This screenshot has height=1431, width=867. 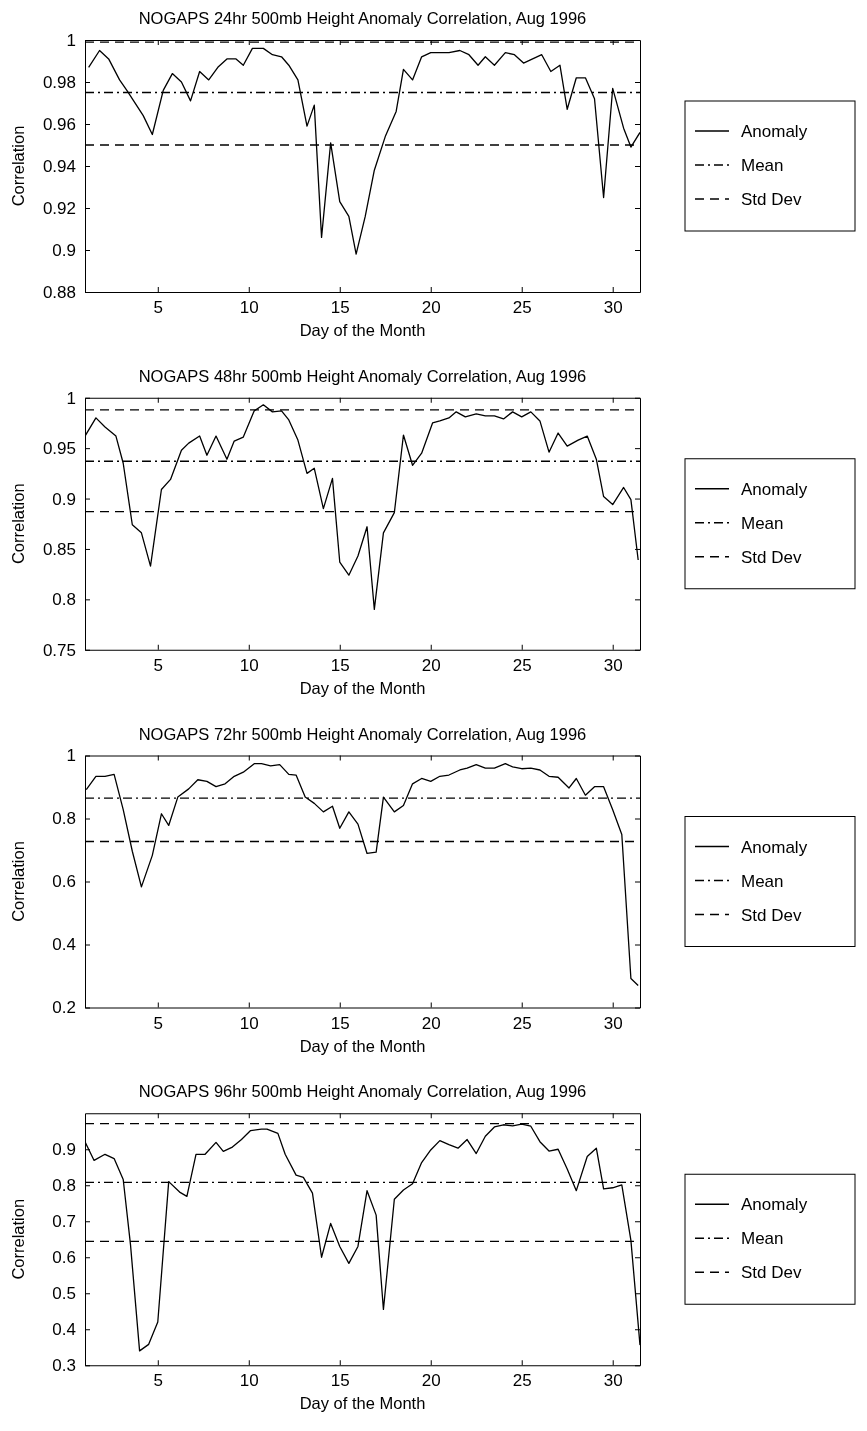 What do you see at coordinates (59, 208) in the screenshot?
I see `y-tick-label: 0.92` at bounding box center [59, 208].